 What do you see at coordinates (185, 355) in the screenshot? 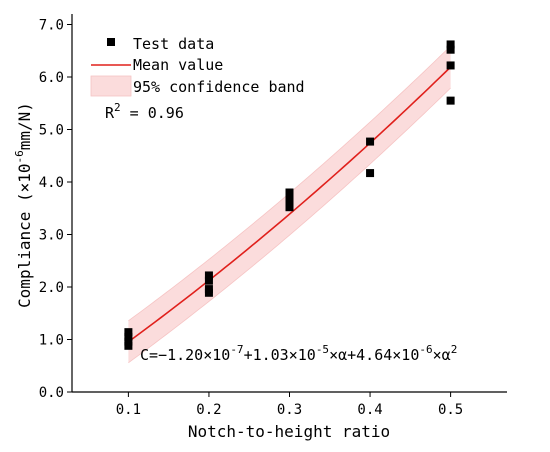
I see `eq-part-1: C=−1.20×10` at bounding box center [185, 355].